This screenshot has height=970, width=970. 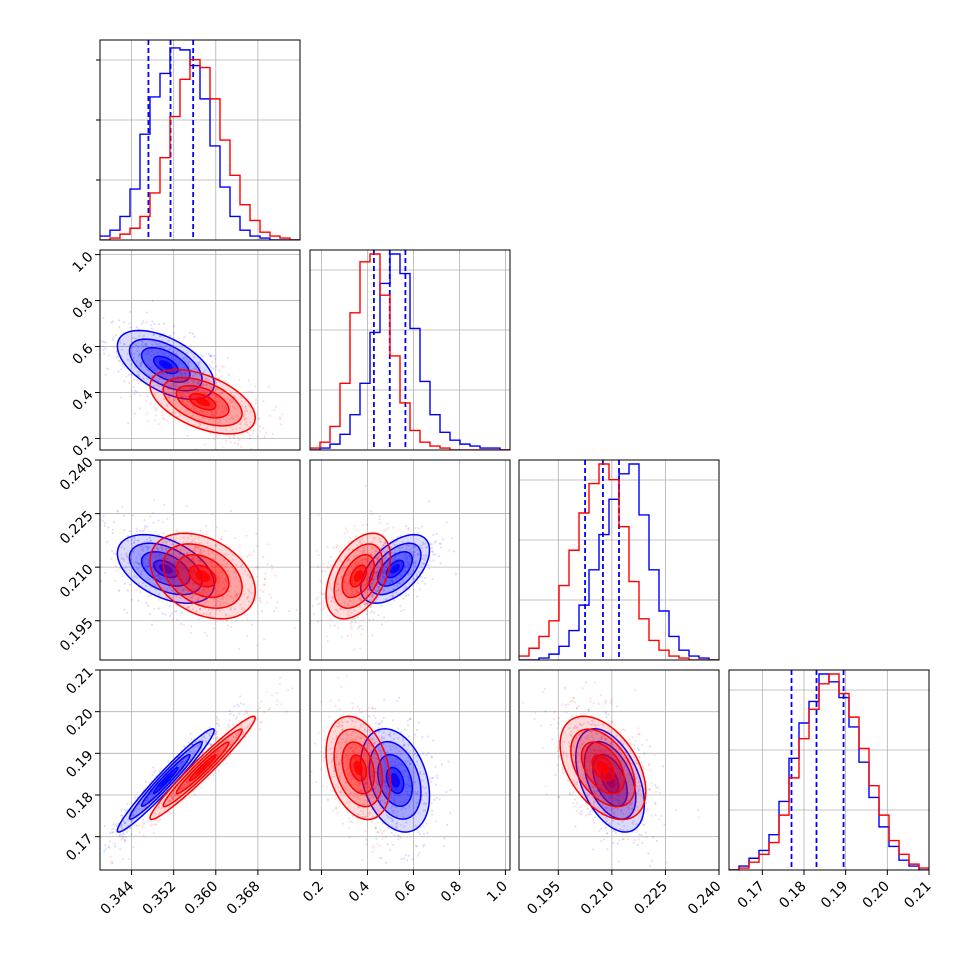 I want to click on y-tick-label: 0.195, so click(x=77, y=635).